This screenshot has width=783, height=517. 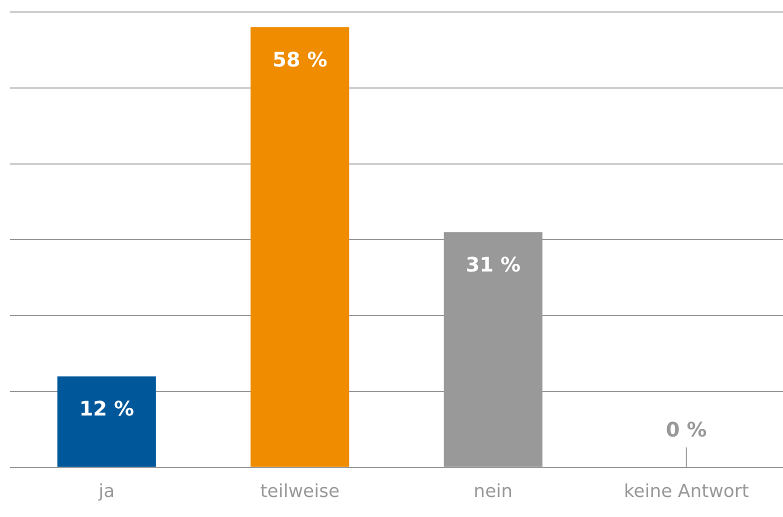 What do you see at coordinates (686, 491) in the screenshot?
I see `x-tick-label: keine Antwort` at bounding box center [686, 491].